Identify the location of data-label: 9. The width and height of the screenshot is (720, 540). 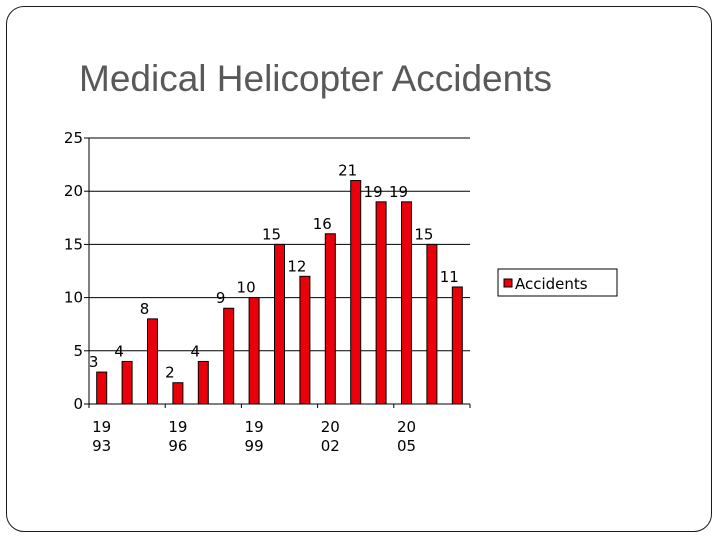
(221, 298).